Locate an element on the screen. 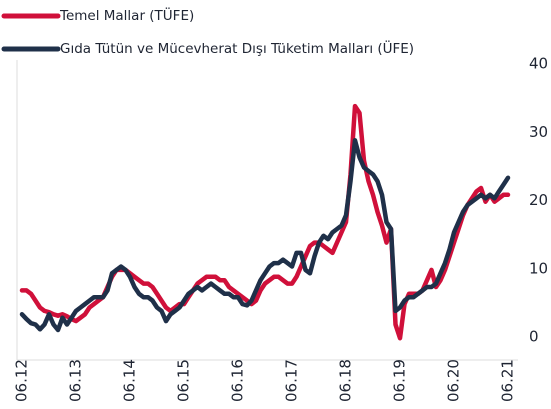 This screenshot has height=409, width=551. x-tick-label: 06.16 is located at coordinates (238, 380).